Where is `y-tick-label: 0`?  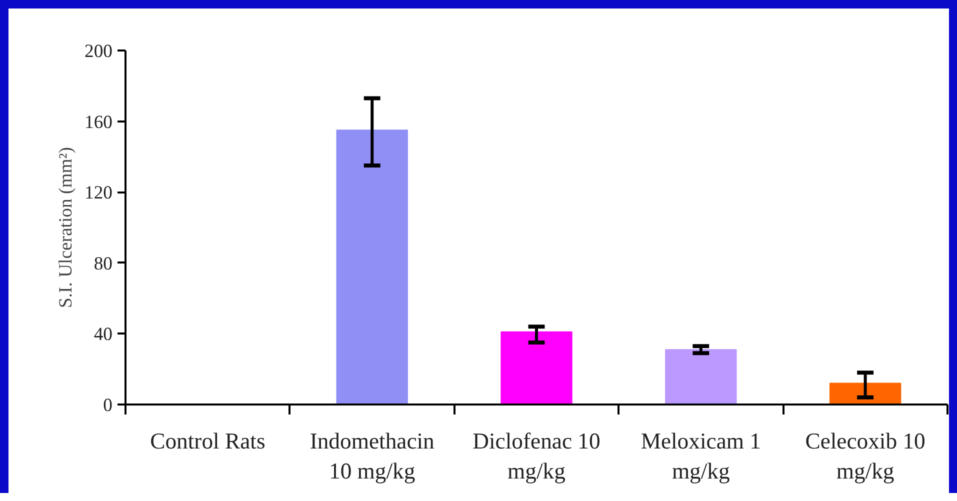 y-tick-label: 0 is located at coordinates (107, 405).